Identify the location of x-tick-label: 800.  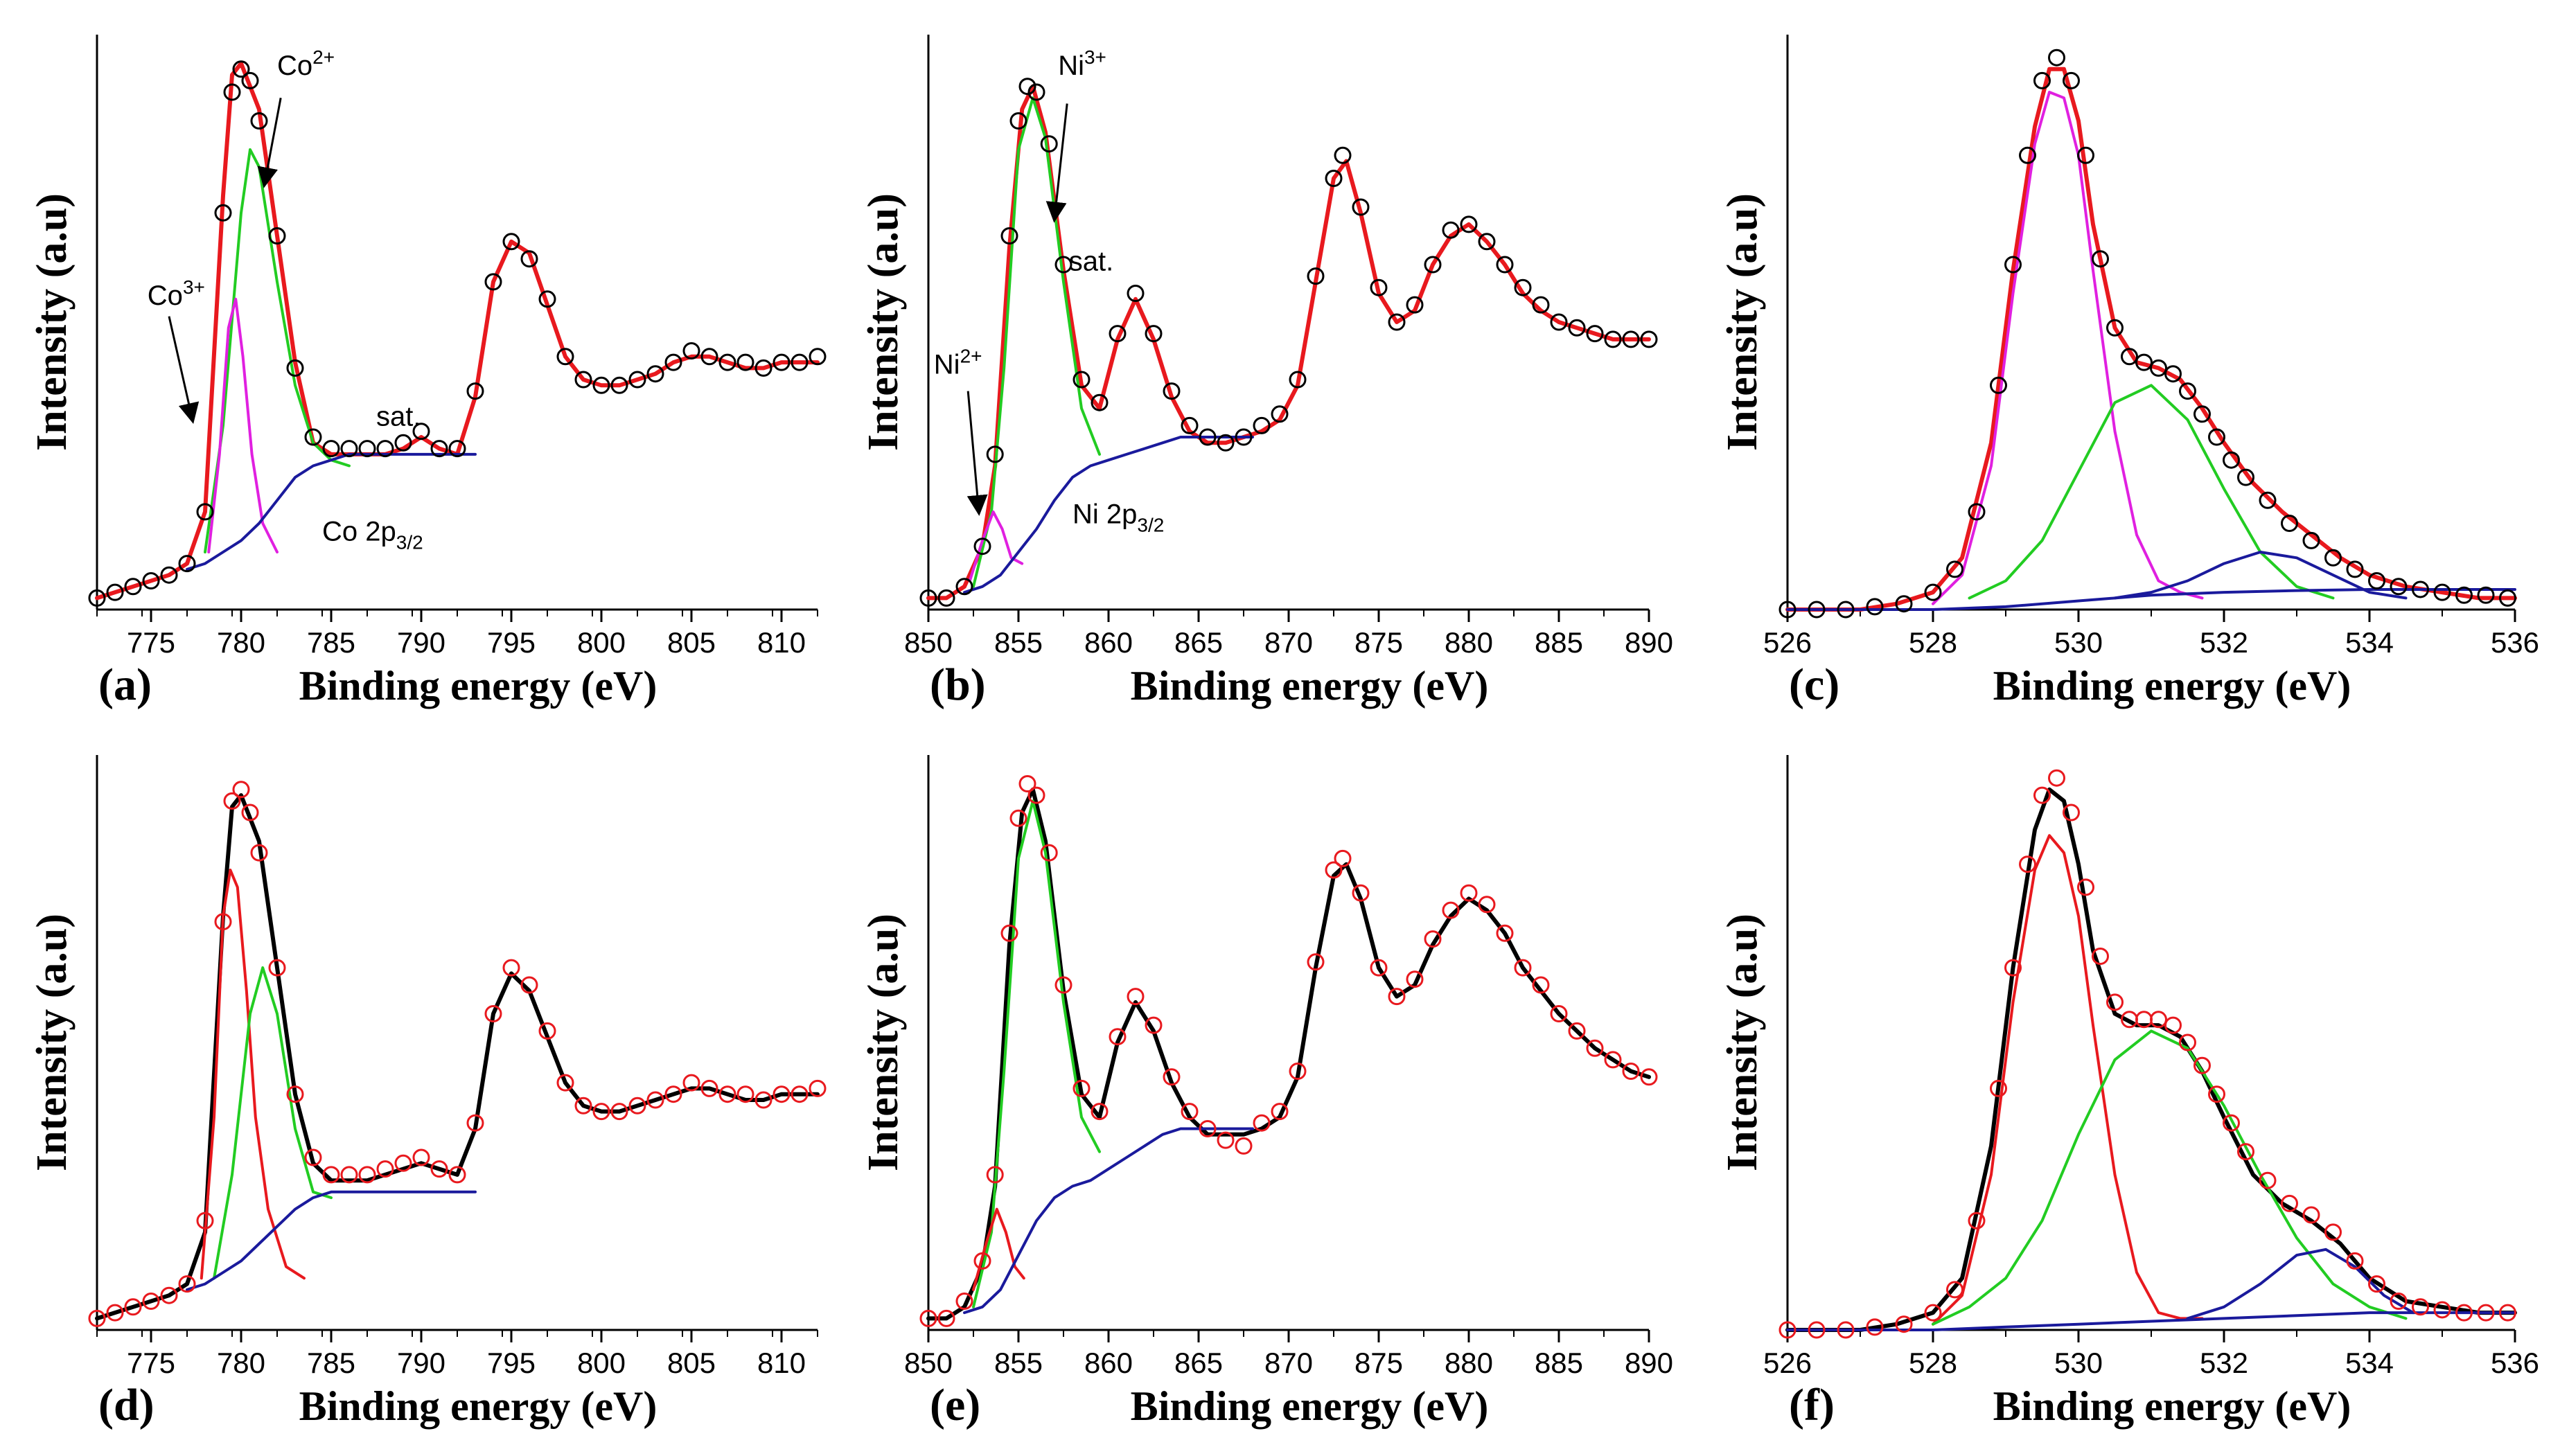
(601, 1363).